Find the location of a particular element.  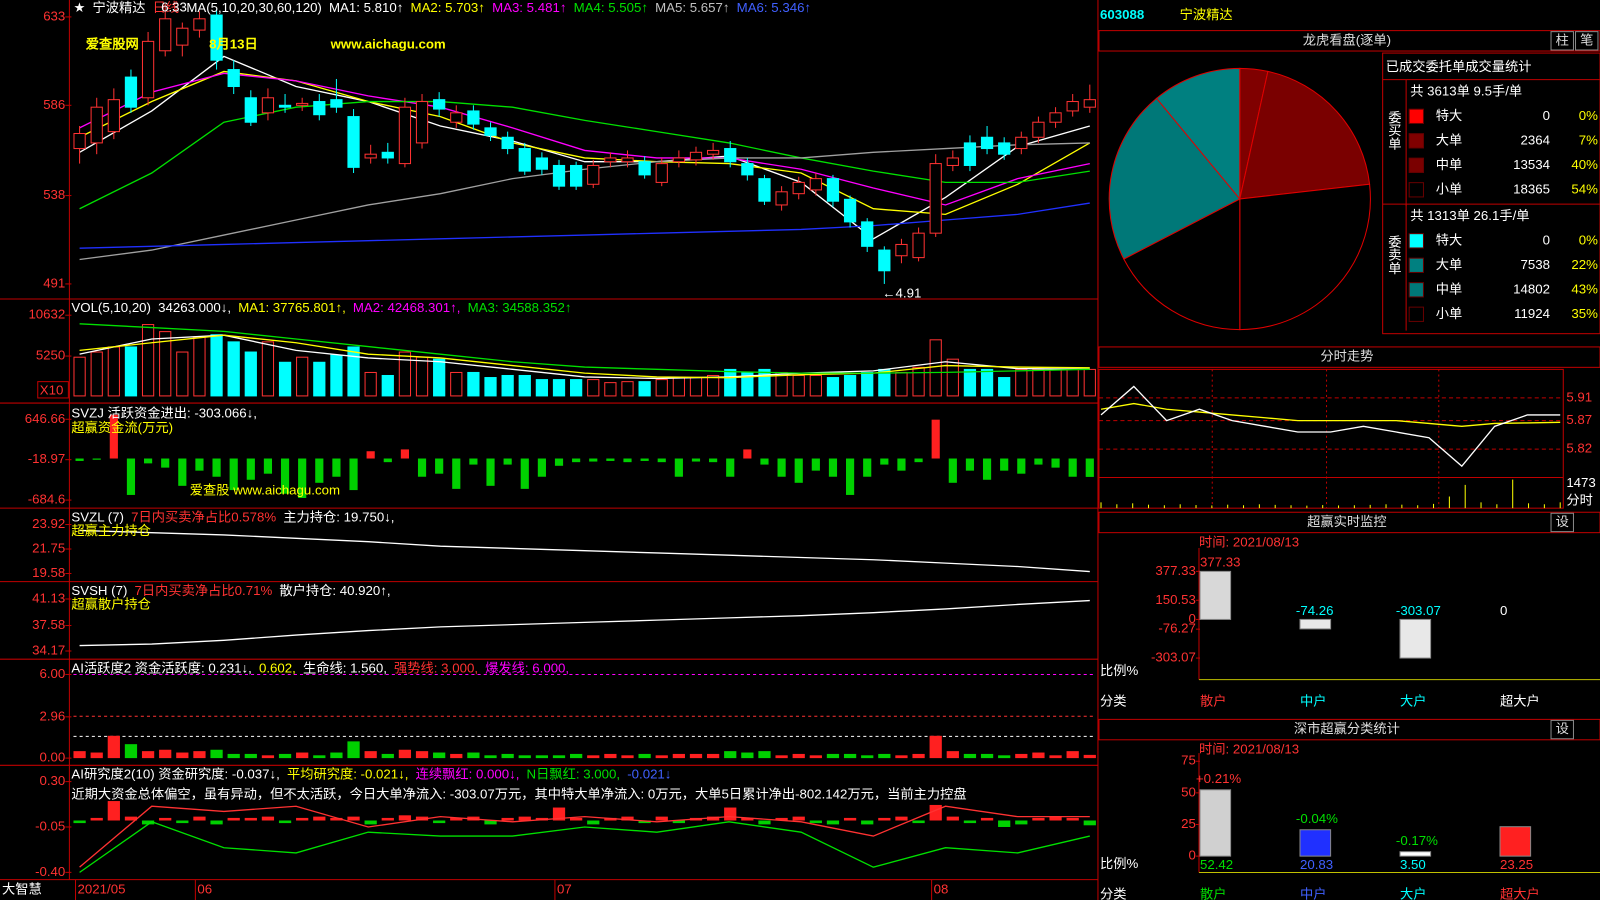

header-item: 散户持仓: 40.920↑, is located at coordinates (334, 589).